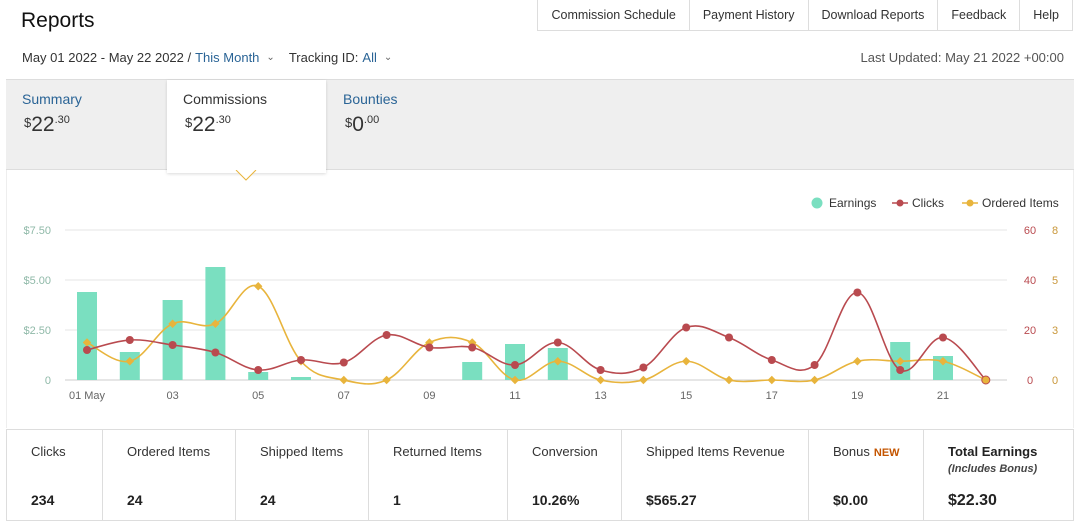 This screenshot has height=524, width=1080. Describe the element at coordinates (86, 125) in the screenshot. I see `tab-summary: Summary $ 22 .30` at that location.